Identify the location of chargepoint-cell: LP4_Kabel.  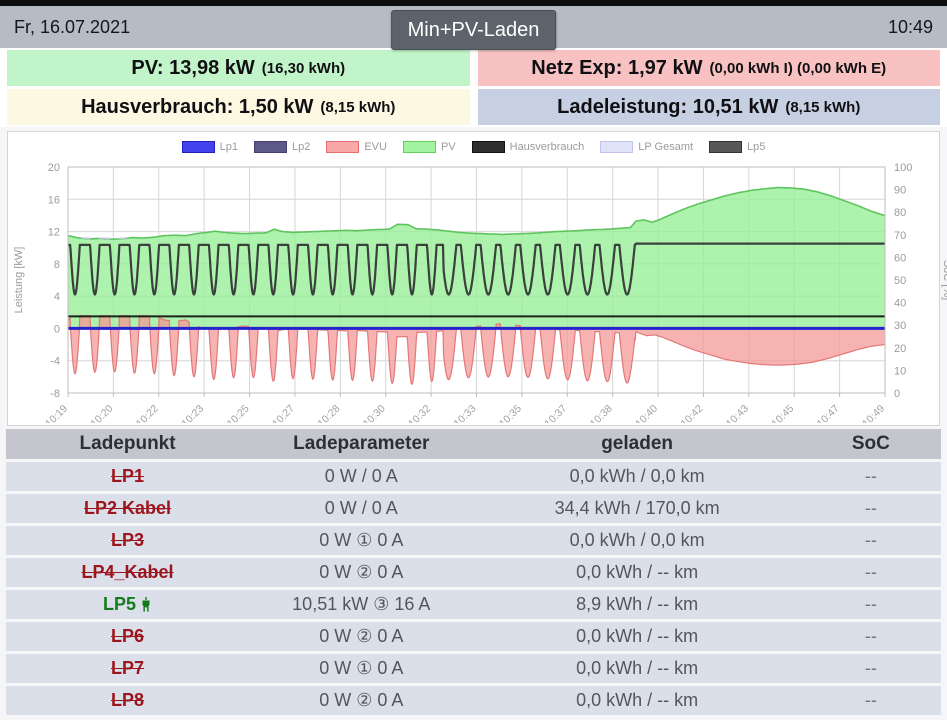
(127, 572).